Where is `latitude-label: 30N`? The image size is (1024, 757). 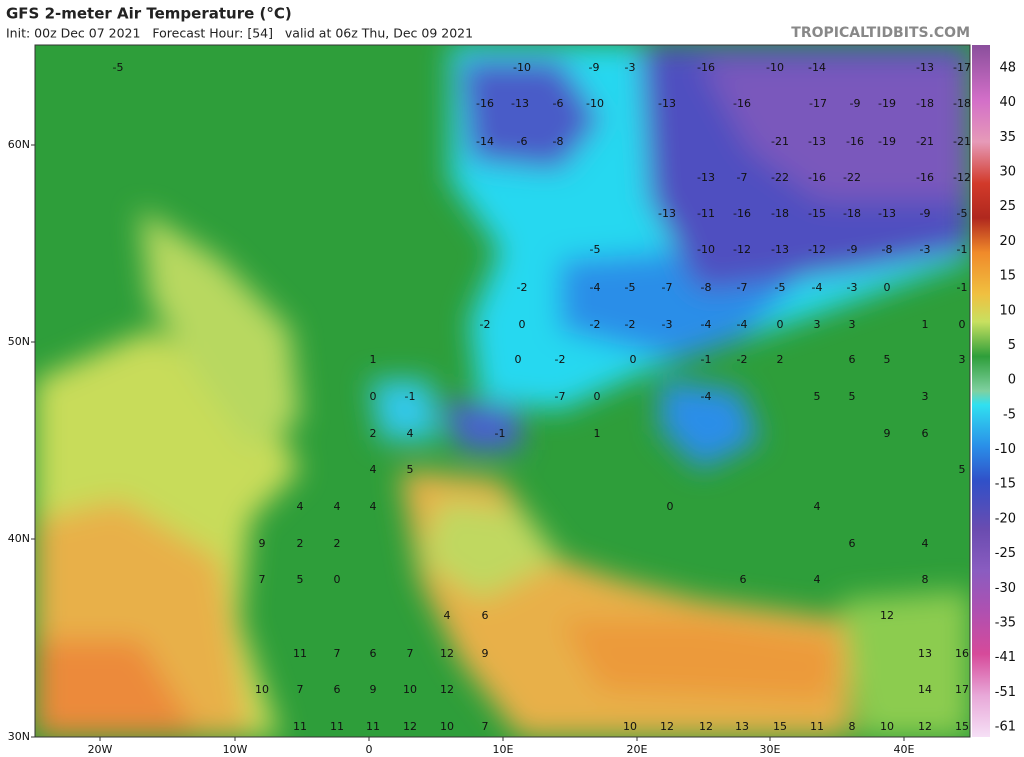 latitude-label: 30N is located at coordinates (19, 736).